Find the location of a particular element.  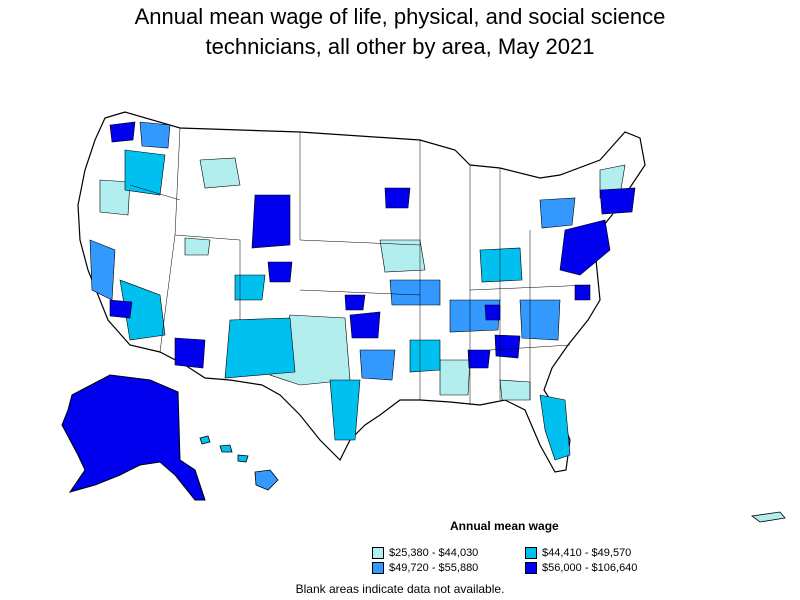

legend-label-1: $25,380 - $44,030 is located at coordinates (434, 553).